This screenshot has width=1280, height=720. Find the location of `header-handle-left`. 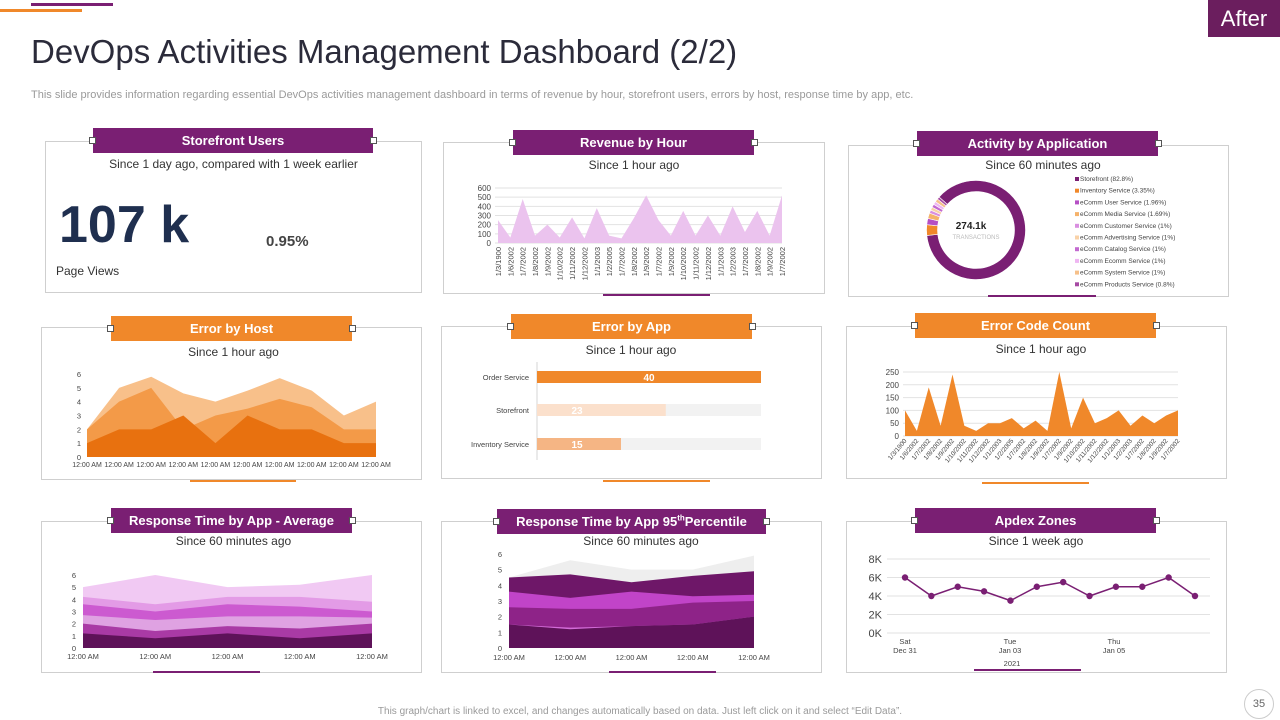

header-handle-left is located at coordinates (510, 326).